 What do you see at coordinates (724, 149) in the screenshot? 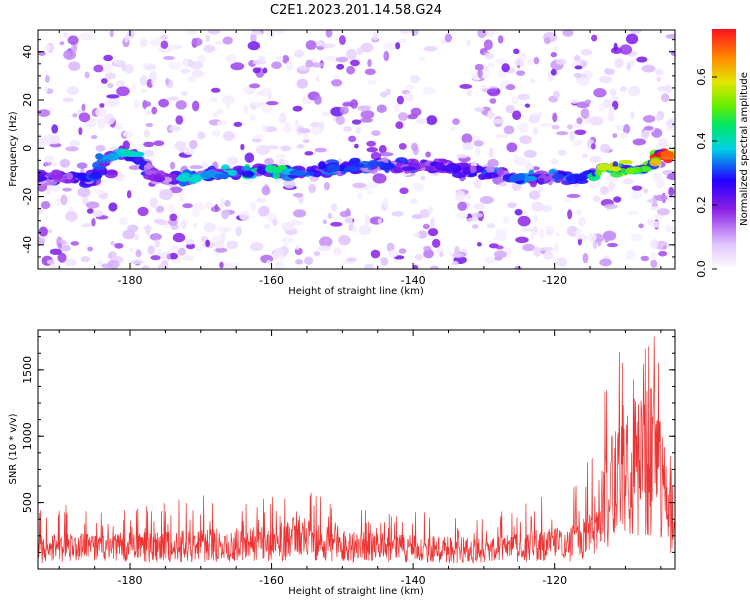
I see `colorbar-gradient` at bounding box center [724, 149].